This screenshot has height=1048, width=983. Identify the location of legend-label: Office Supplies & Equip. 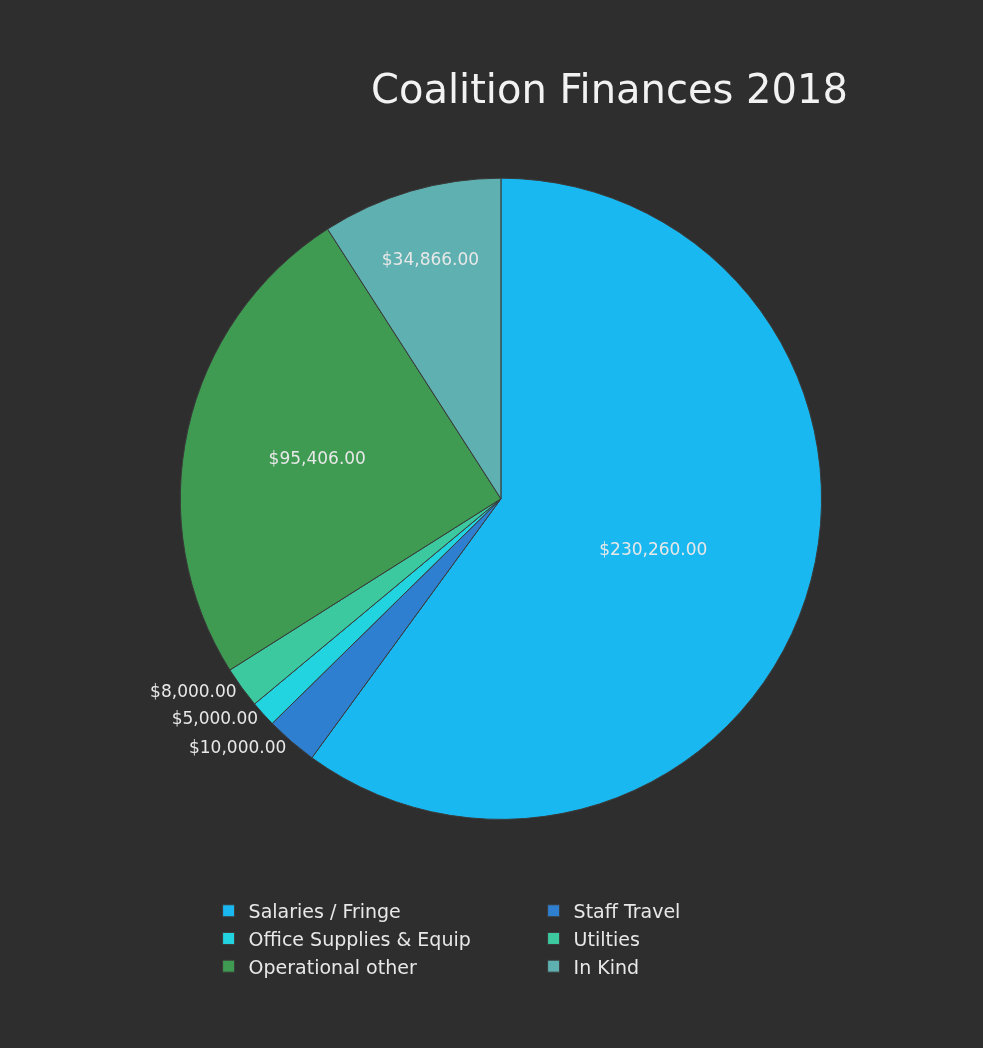
(359, 938).